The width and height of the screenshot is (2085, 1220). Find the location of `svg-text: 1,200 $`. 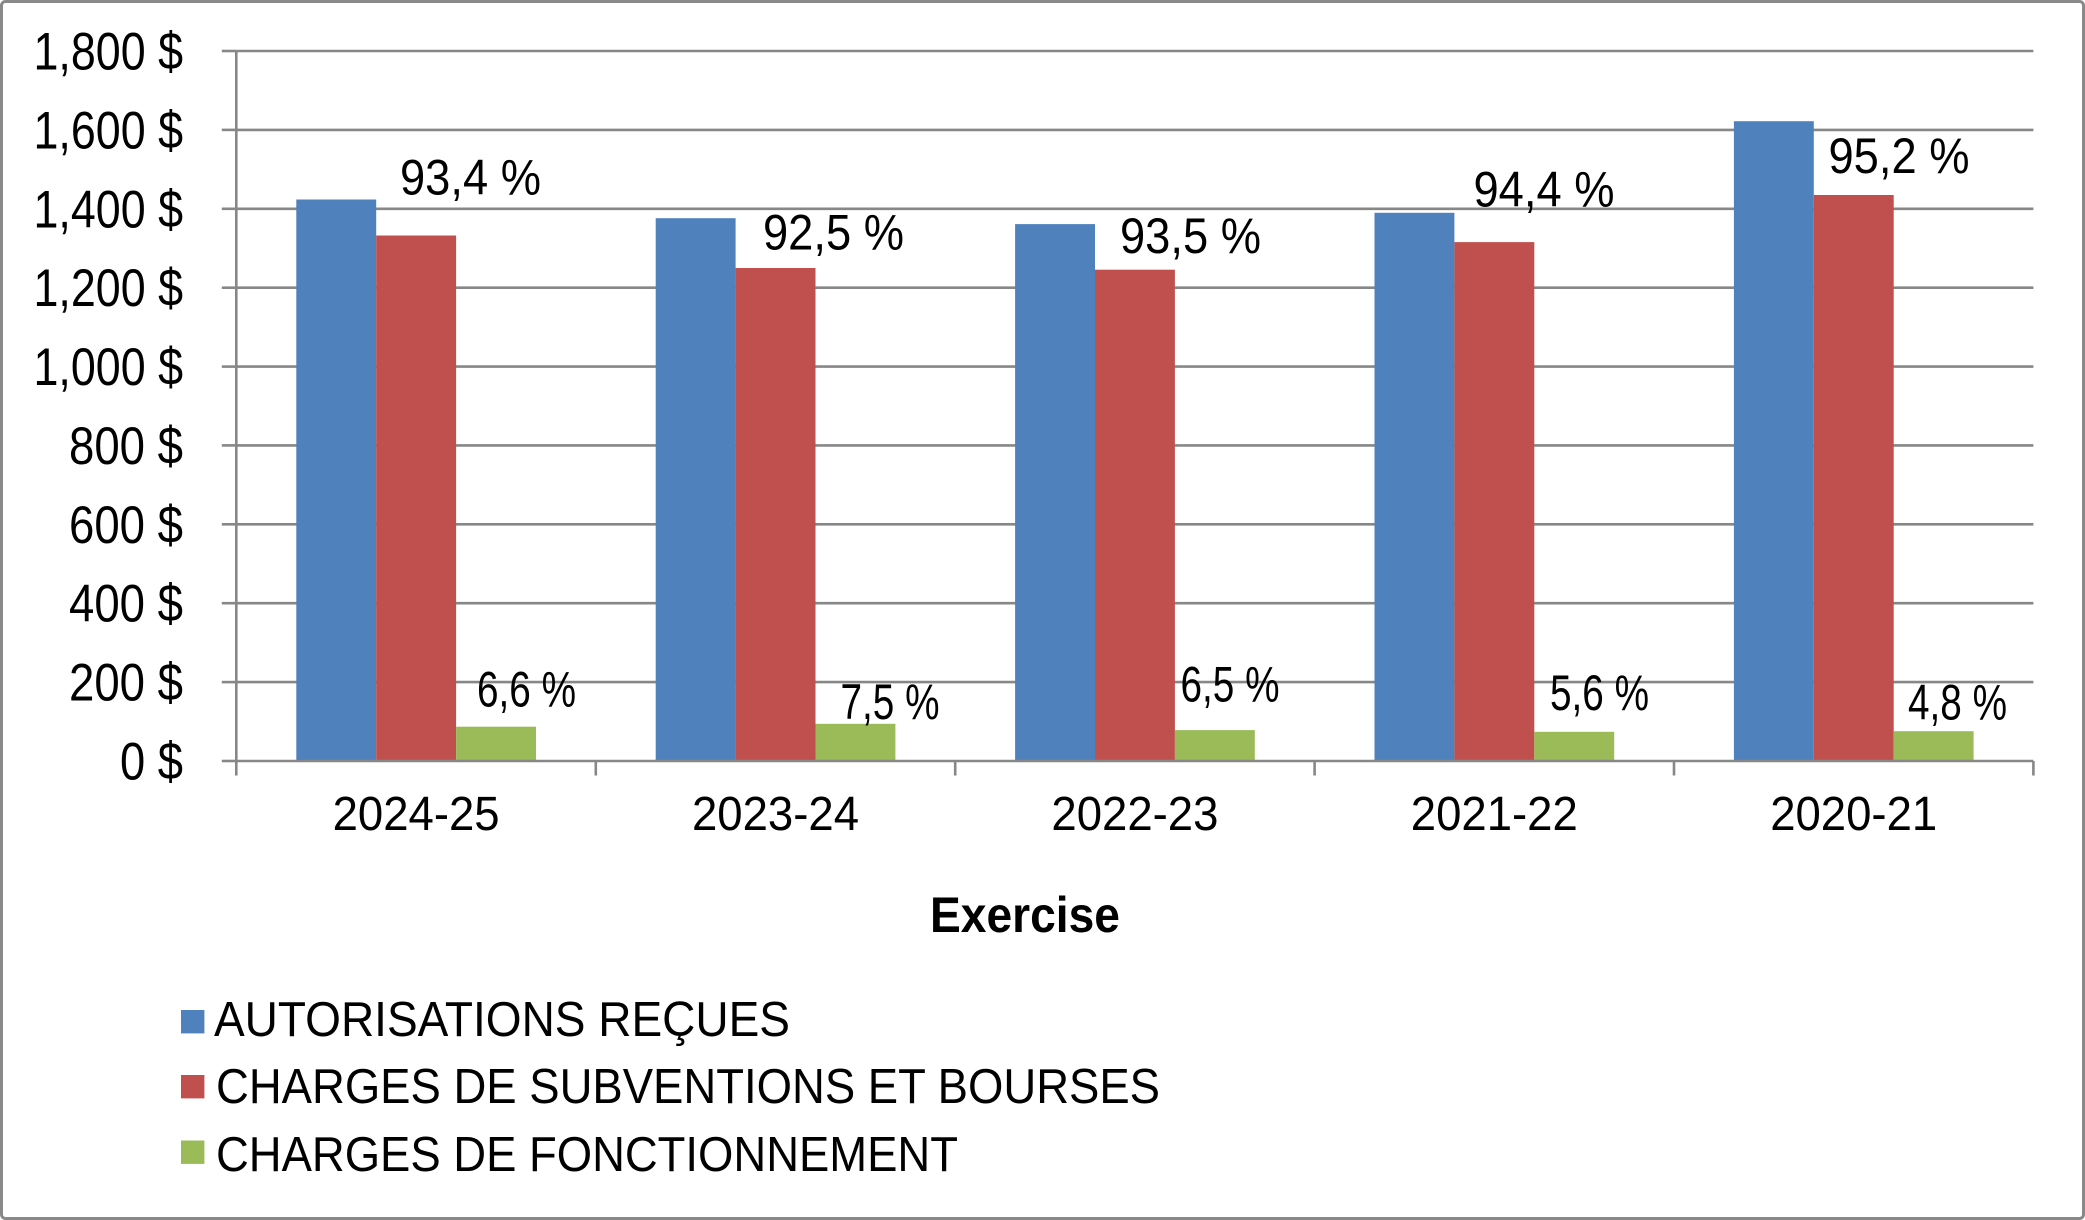

svg-text: 1,200 $ is located at coordinates (109, 288).